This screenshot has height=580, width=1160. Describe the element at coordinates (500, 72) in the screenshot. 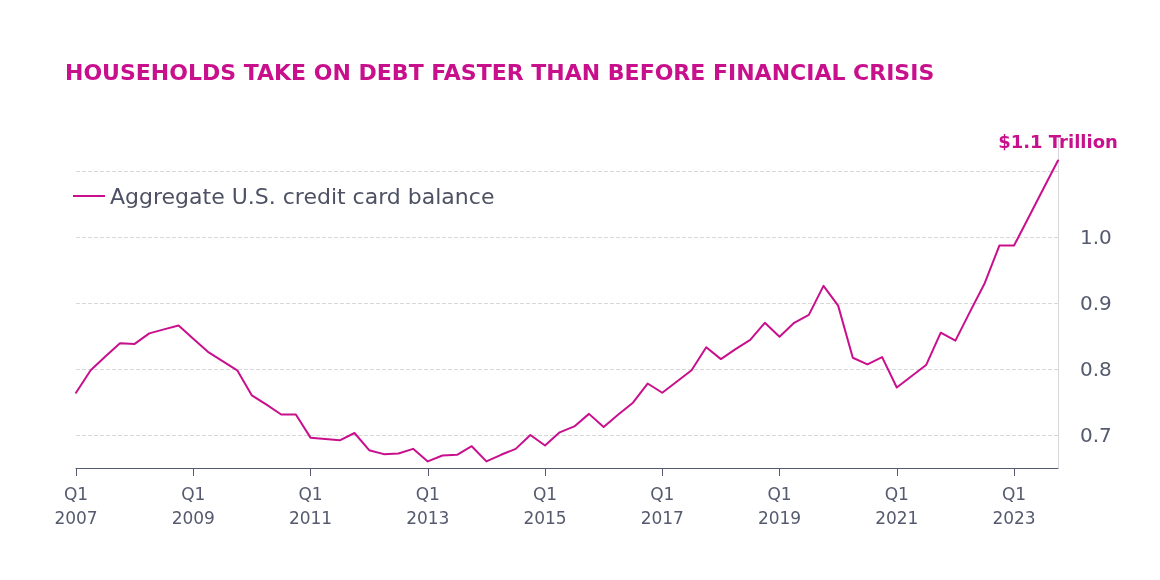

I see `chart-title: HOUSEHOLDS TAKE ON DEBT FASTER THAN BEFORE FINANCIAL CRISIS` at that location.